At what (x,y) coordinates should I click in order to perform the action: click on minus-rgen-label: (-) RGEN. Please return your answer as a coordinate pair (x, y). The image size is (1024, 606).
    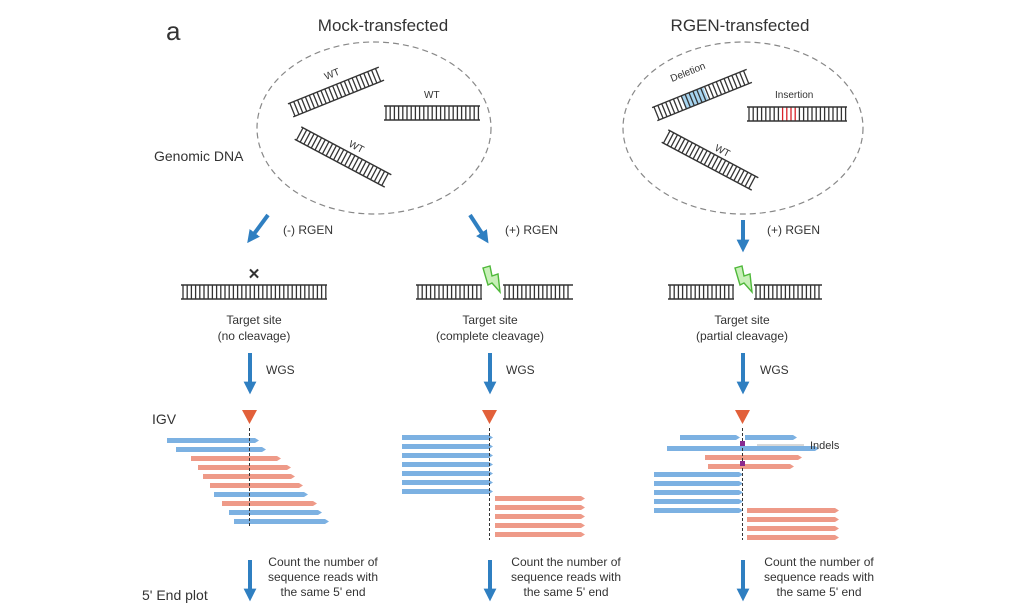
    Looking at the image, I should click on (308, 230).